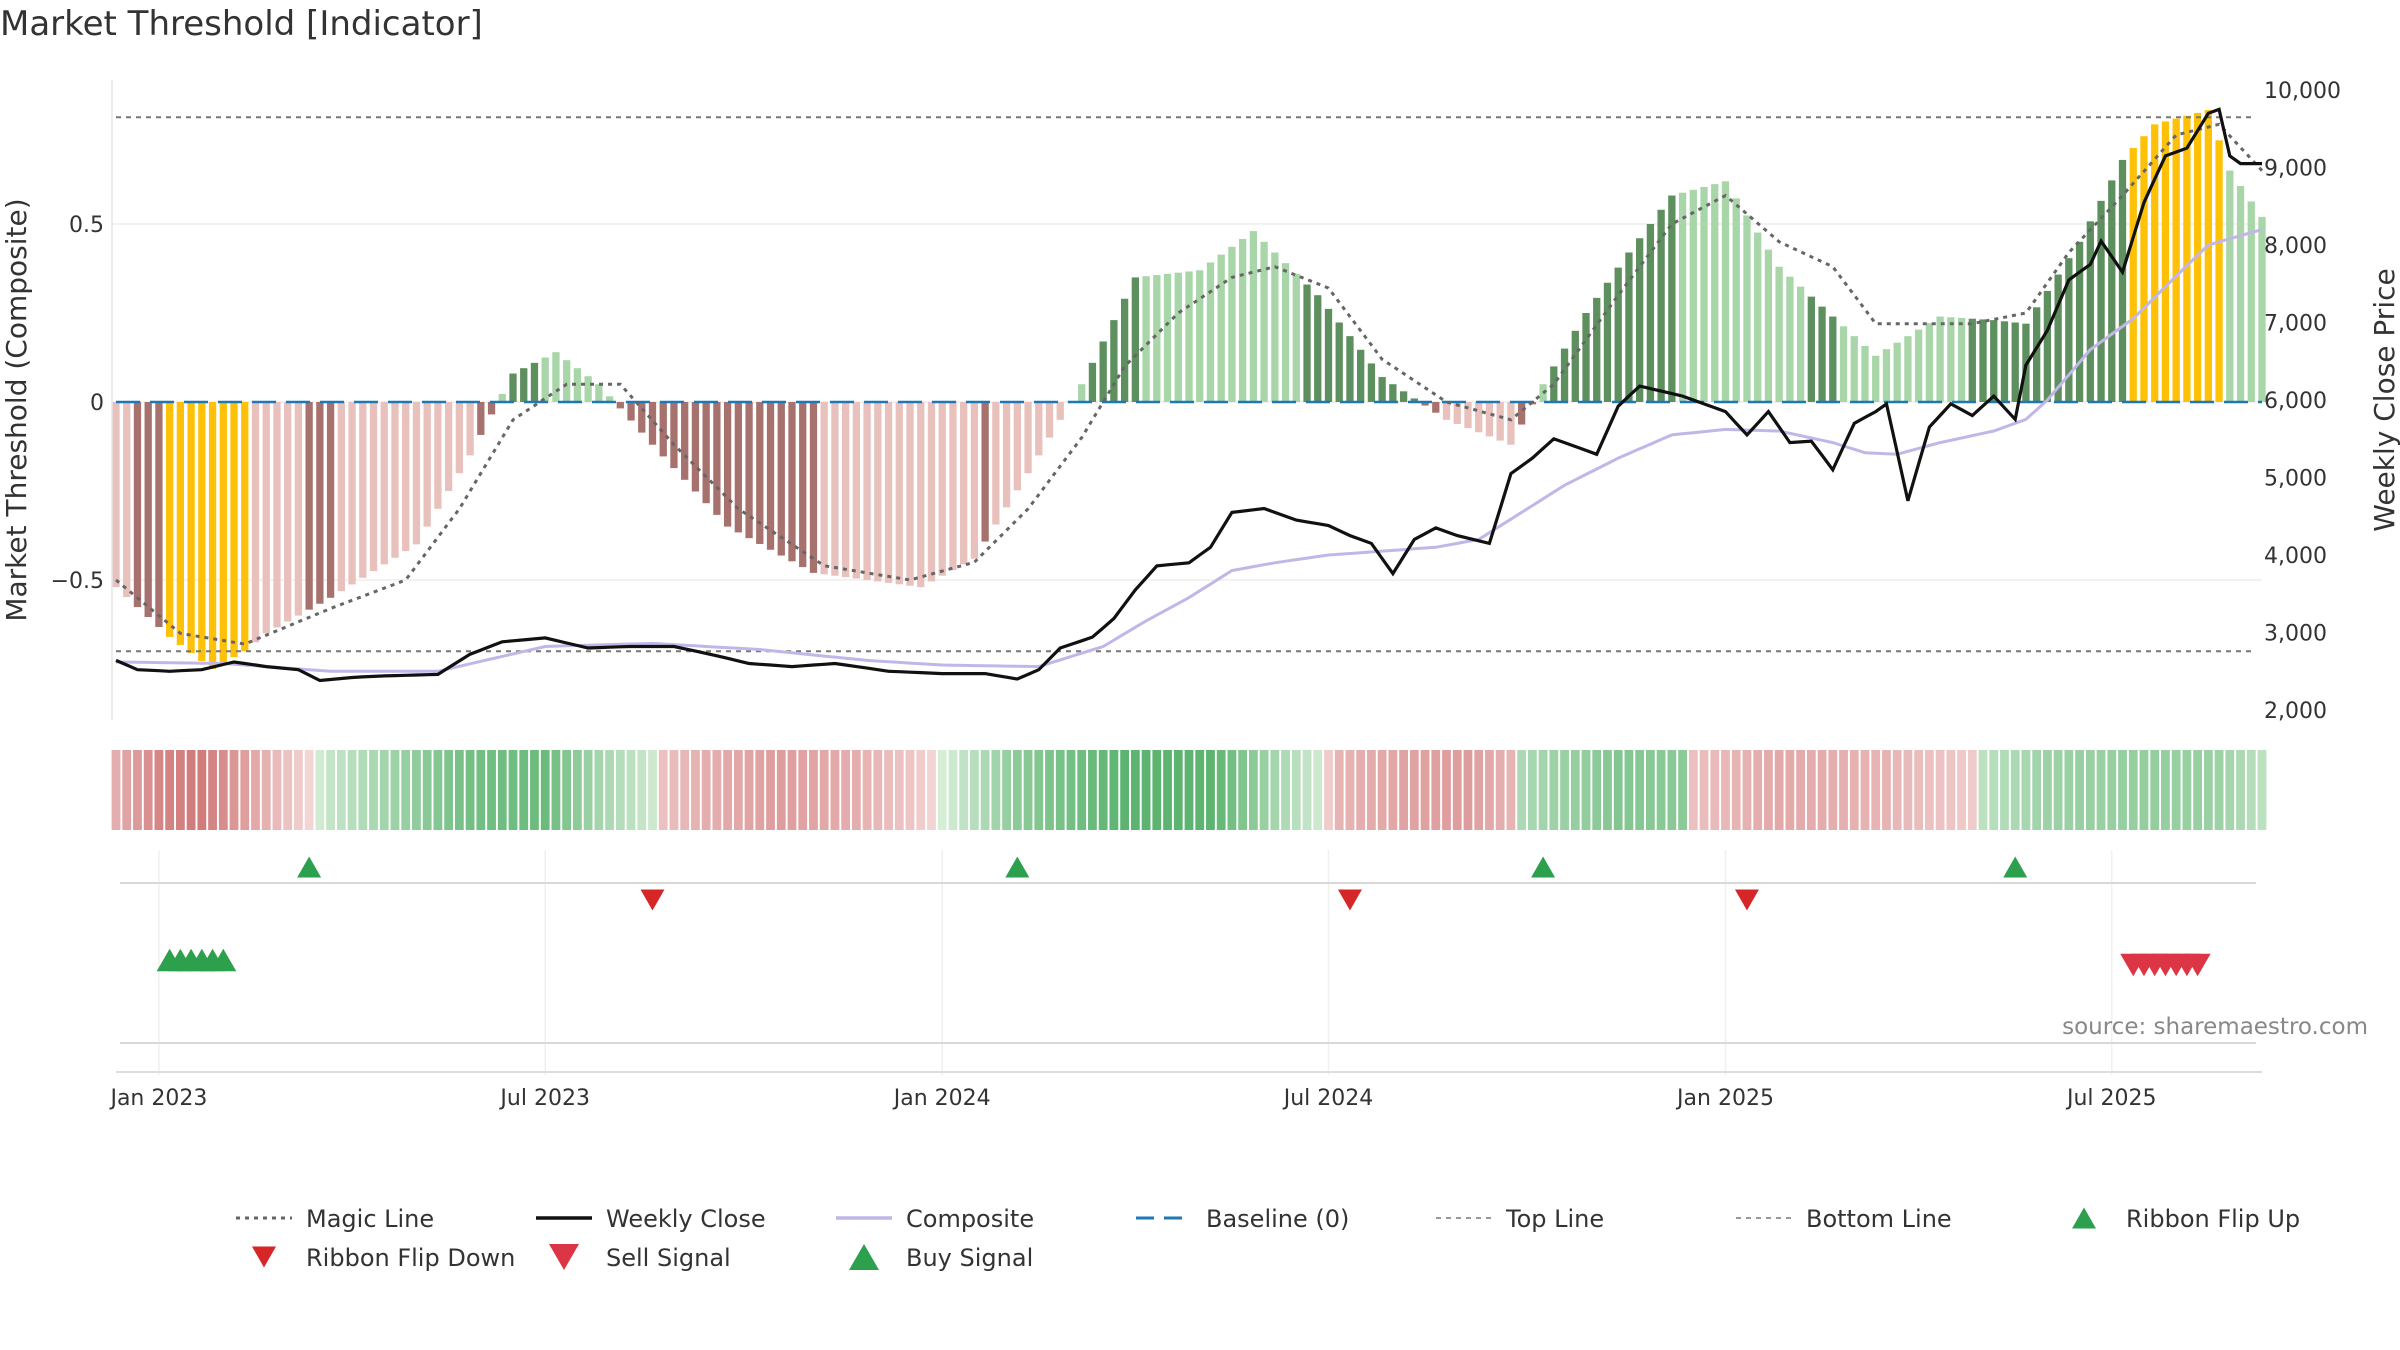  What do you see at coordinates (2295, 324) in the screenshot?
I see `y2-tick-label: 7,000` at bounding box center [2295, 324].